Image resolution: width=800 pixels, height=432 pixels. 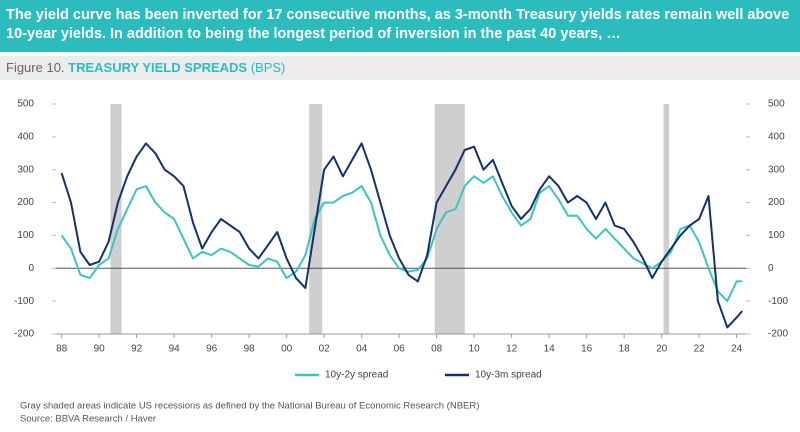 I want to click on y2-tick-label: 300, so click(x=776, y=169).